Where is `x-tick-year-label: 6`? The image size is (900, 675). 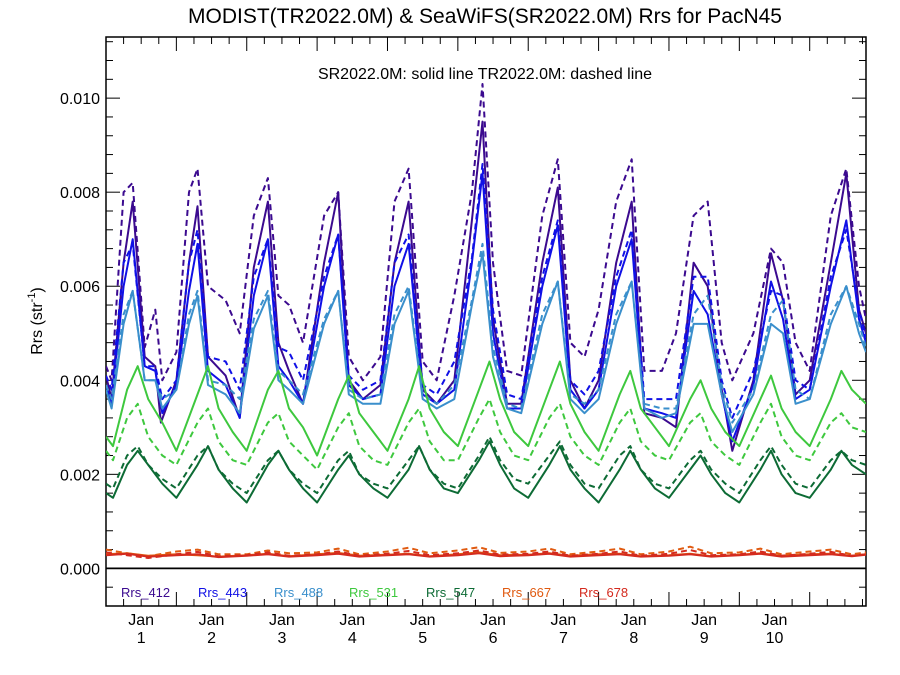
x-tick-year-label: 6 is located at coordinates (493, 638).